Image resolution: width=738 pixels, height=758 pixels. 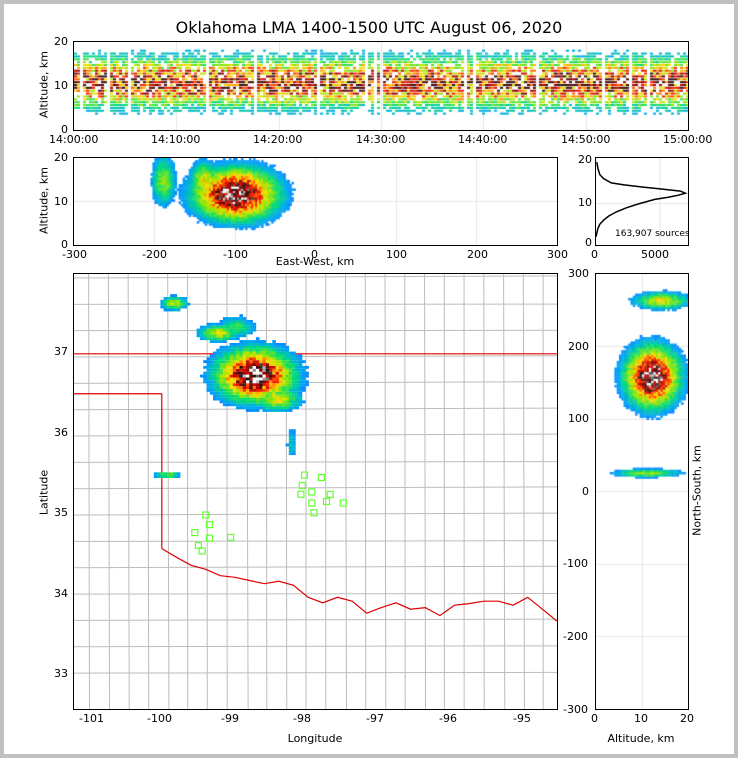 What do you see at coordinates (61, 673) in the screenshot?
I see `tick-label: 33` at bounding box center [61, 673].